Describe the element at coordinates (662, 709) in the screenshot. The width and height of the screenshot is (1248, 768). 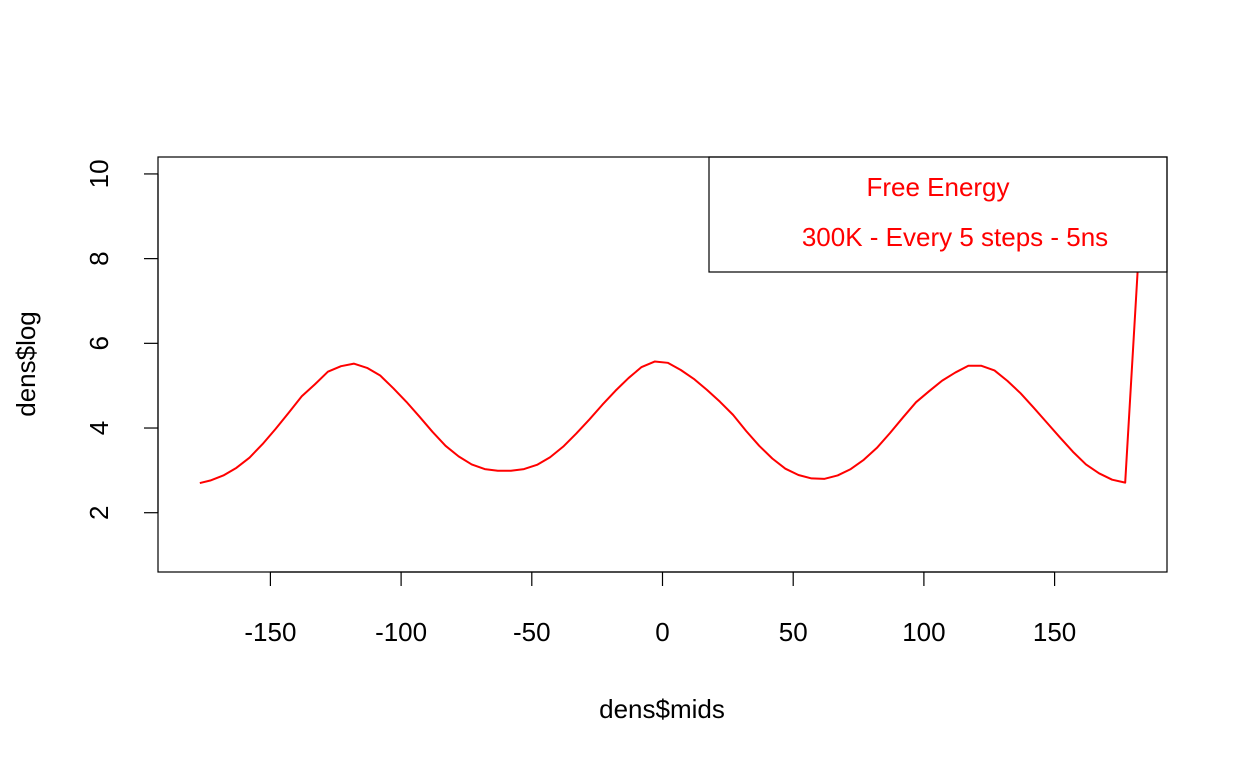
I see `x-axis-label: dens$mids` at that location.